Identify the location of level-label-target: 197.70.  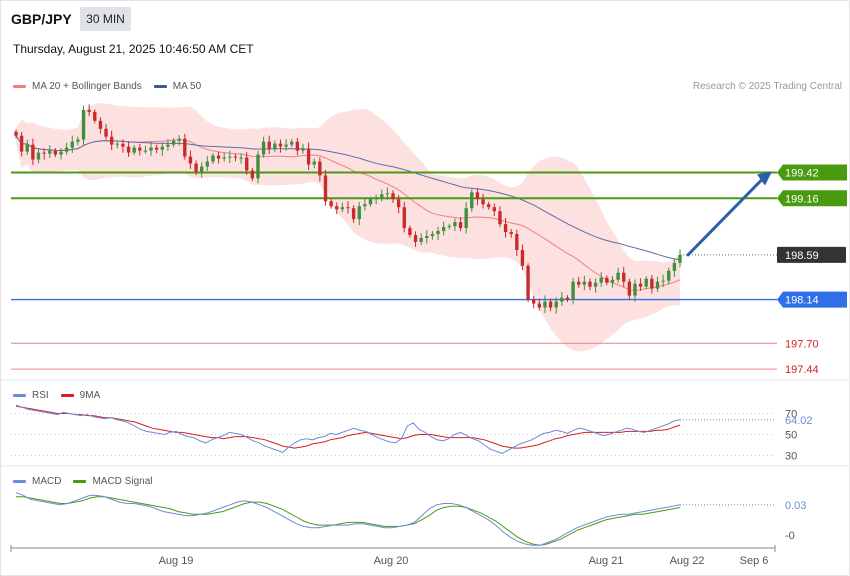
(802, 344).